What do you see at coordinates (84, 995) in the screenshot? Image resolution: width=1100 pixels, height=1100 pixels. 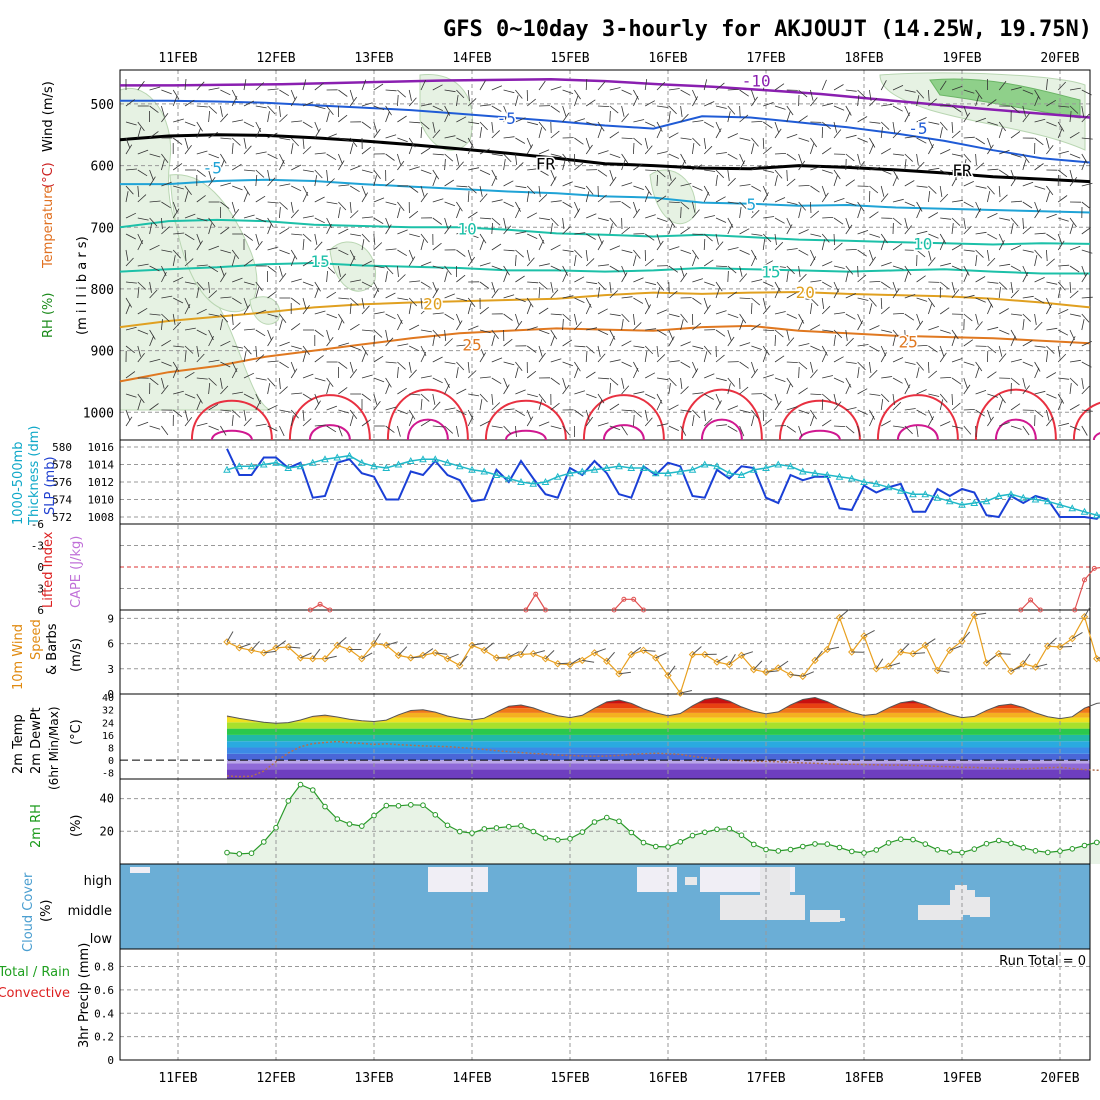 I see `precip-unit-label: 3hr Precip (mm)` at bounding box center [84, 995].